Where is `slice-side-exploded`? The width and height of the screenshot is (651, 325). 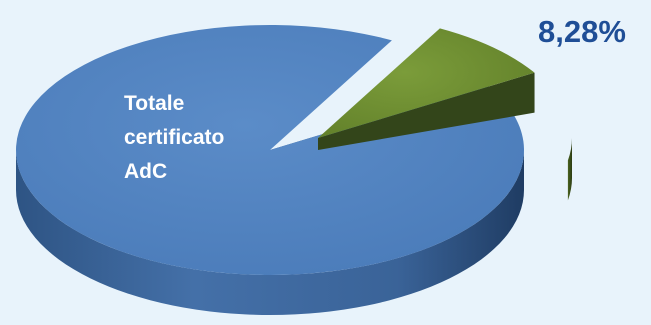
slice-side-exploded is located at coordinates (569, 169).